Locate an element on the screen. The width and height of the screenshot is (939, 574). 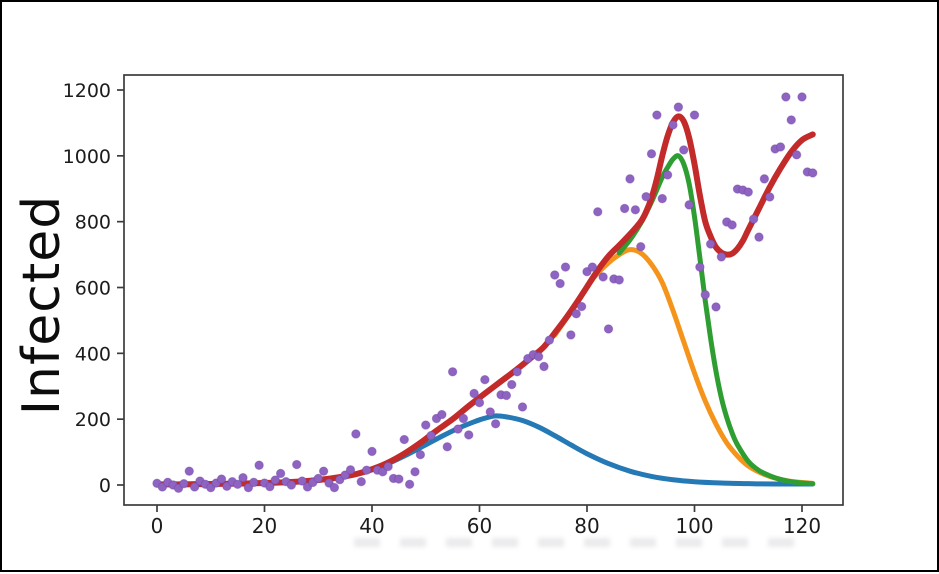
y-tick-label: 1000 is located at coordinates (87, 157).